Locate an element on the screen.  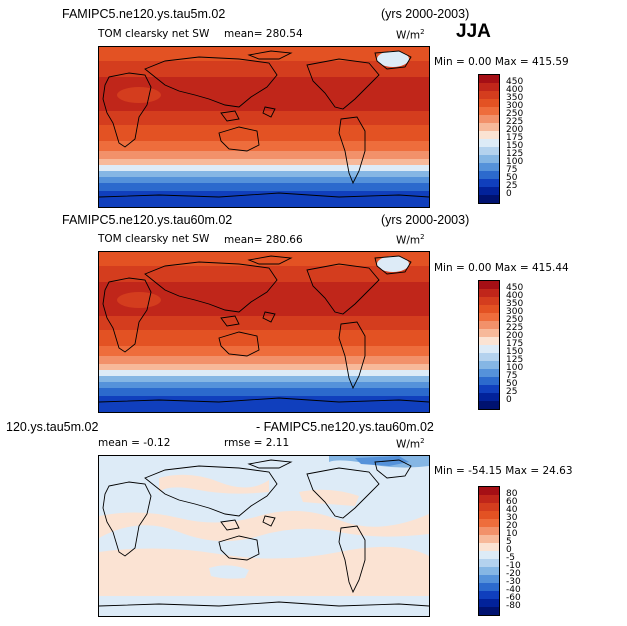
colorbar-tick-label: -80 is located at coordinates (513, 606).